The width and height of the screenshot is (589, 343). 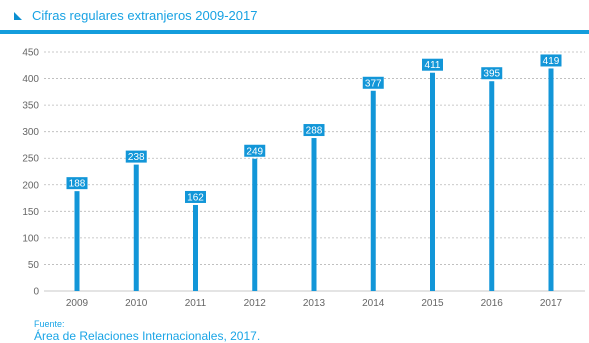 I want to click on x-tick-label: 2016, so click(x=492, y=303).